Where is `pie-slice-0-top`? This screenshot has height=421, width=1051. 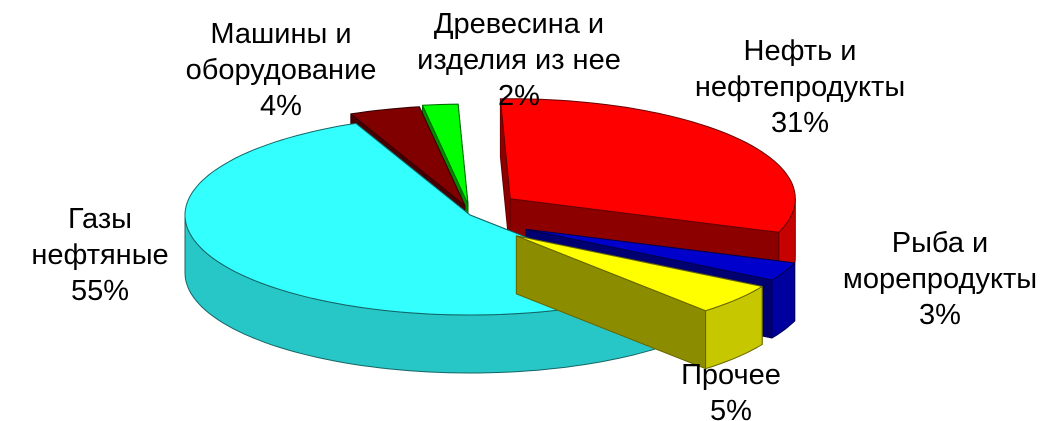 pie-slice-0-top is located at coordinates (647, 165).